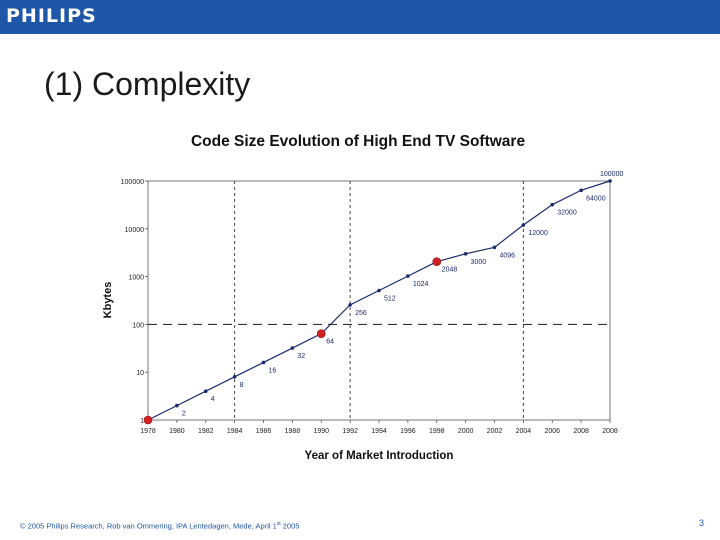 Image resolution: width=720 pixels, height=540 pixels. Describe the element at coordinates (301, 356) in the screenshot. I see `data-label: 32` at that location.